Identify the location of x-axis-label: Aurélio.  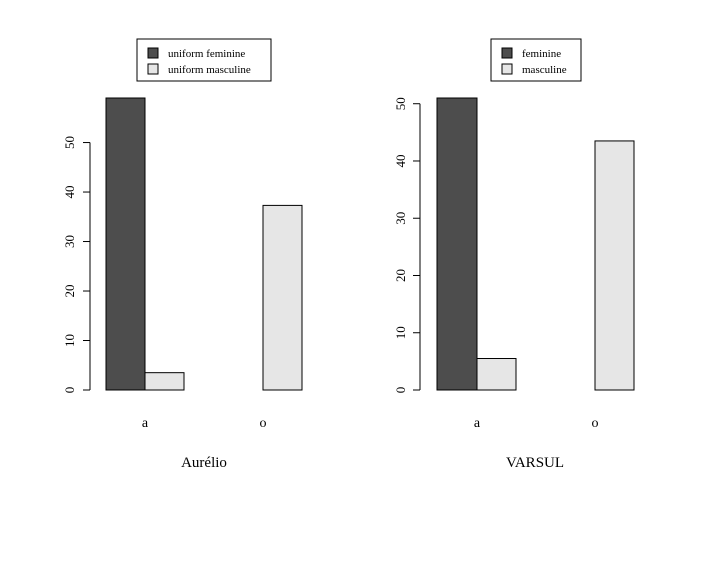
(204, 463).